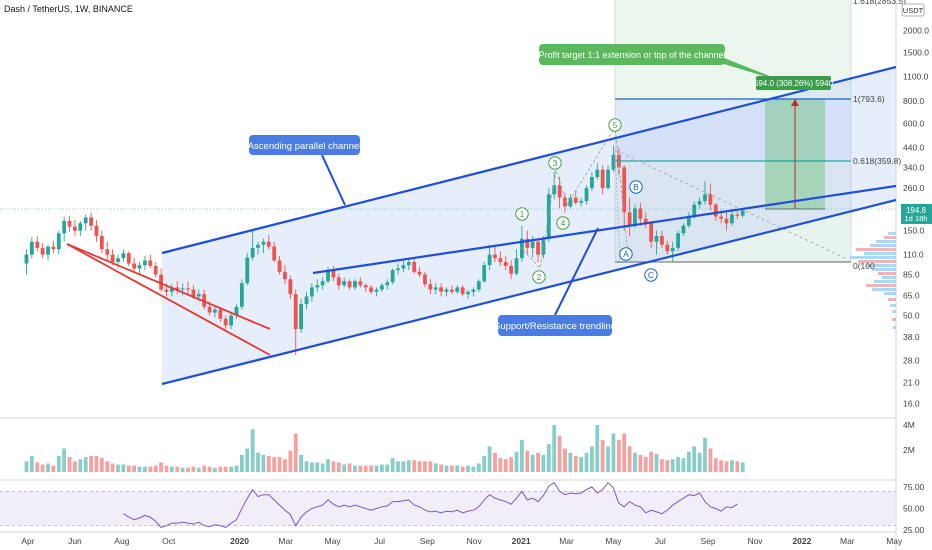 The height and width of the screenshot is (550, 932). Describe the element at coordinates (430, 504) in the screenshot. I see `rsi-line` at that location.